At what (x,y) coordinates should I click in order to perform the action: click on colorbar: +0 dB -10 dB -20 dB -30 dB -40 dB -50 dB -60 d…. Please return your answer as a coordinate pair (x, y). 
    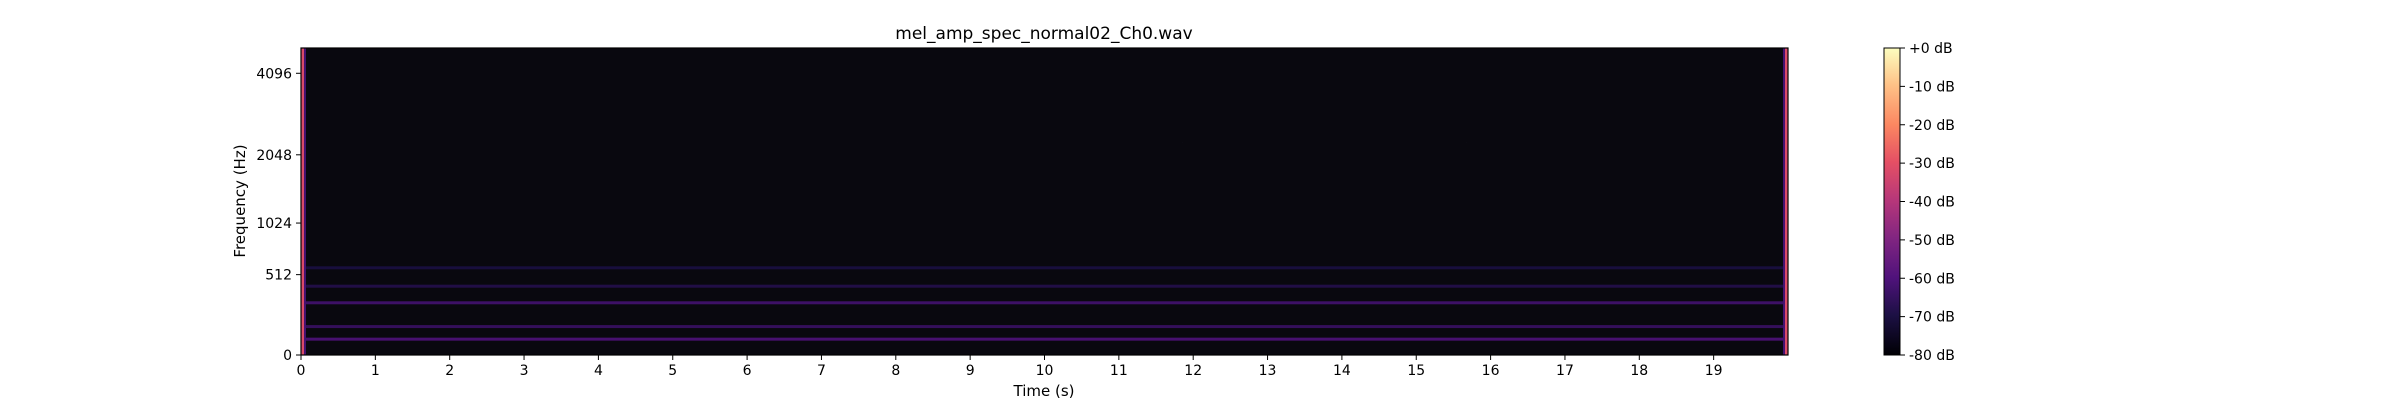
    Looking at the image, I should click on (1919, 202).